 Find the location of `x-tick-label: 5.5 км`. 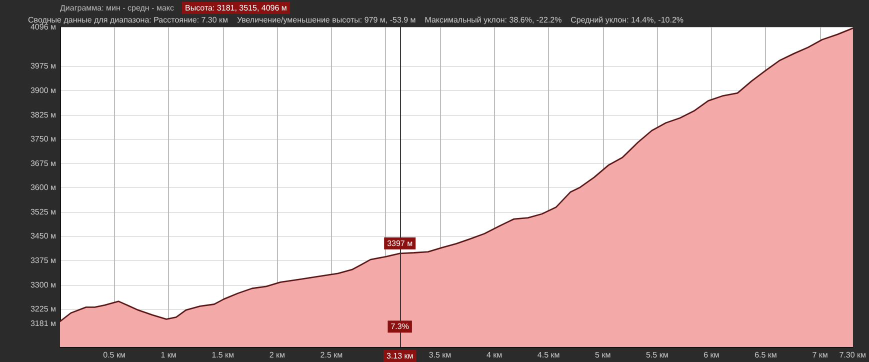

x-tick-label: 5.5 км is located at coordinates (657, 355).